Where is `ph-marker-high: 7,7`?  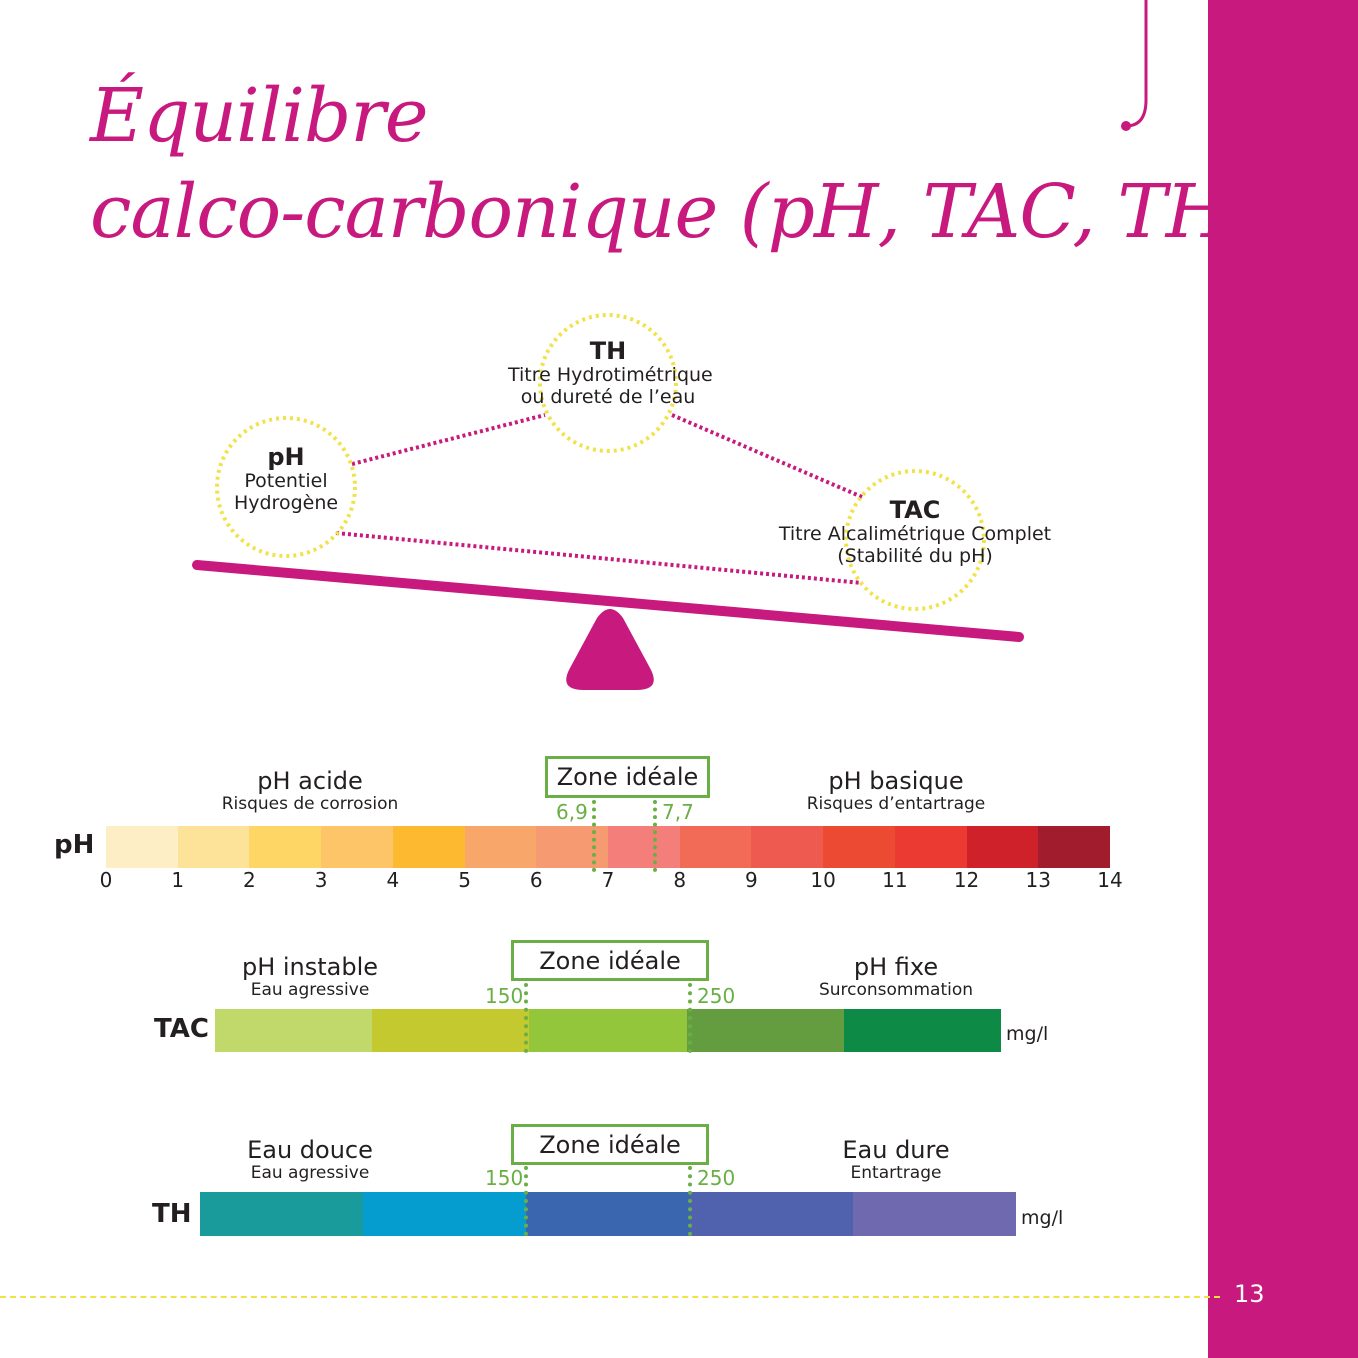
ph-marker-high: 7,7 is located at coordinates (678, 812).